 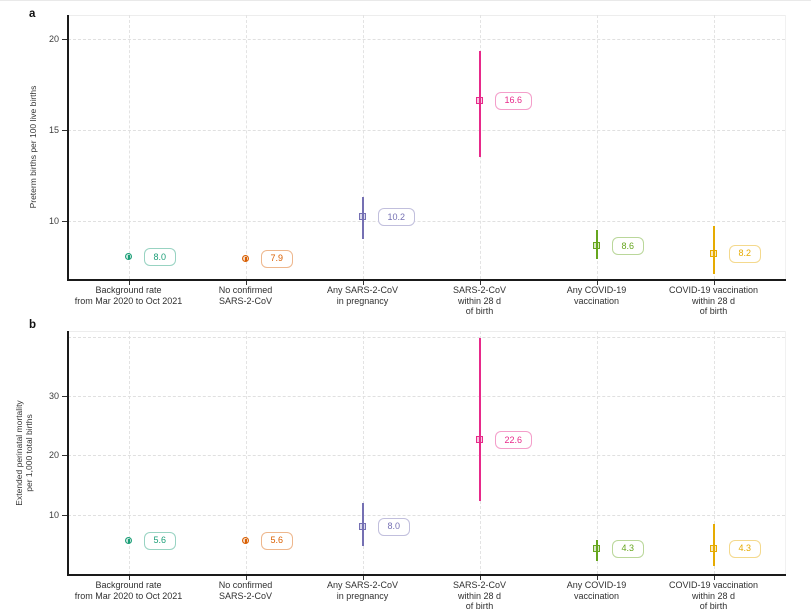 What do you see at coordinates (513, 100) in the screenshot?
I see `value-label: 16.6` at bounding box center [513, 100].